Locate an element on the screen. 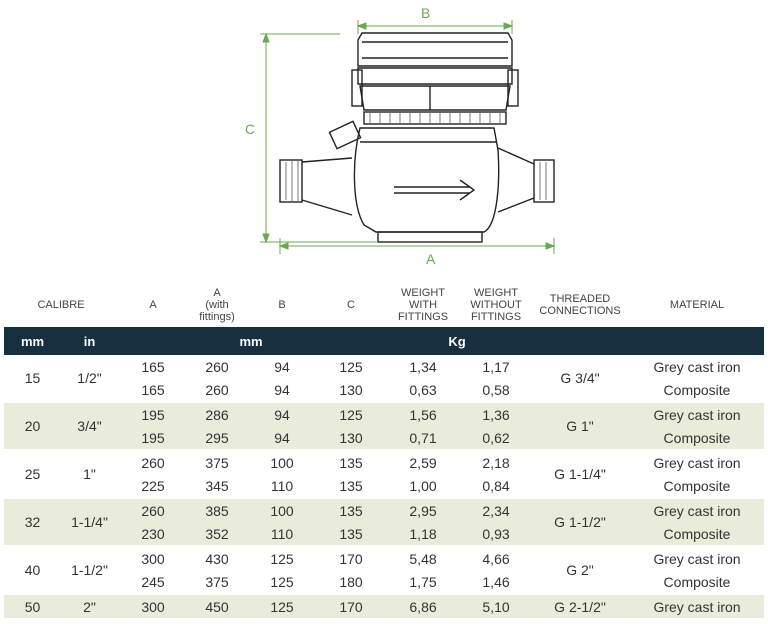 This screenshot has width=768, height=624. thread-size: G 3/4" is located at coordinates (580, 378).